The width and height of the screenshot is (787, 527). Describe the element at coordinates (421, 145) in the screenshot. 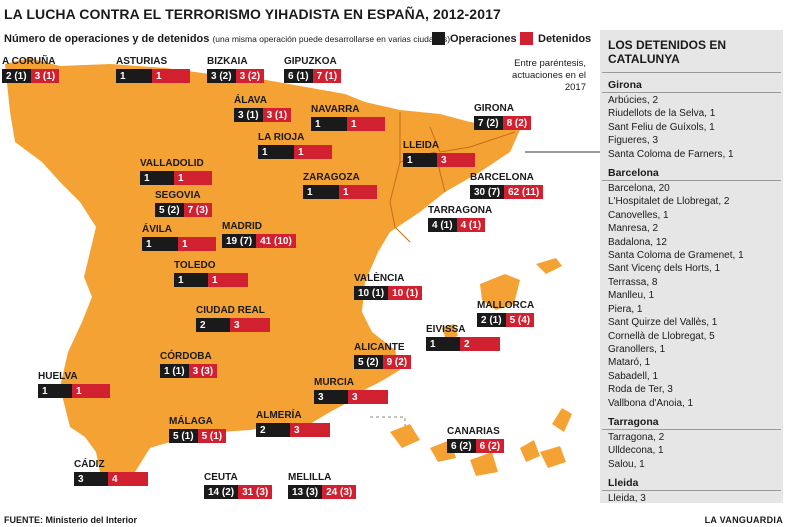

I see `region-name: LLEIDA` at that location.